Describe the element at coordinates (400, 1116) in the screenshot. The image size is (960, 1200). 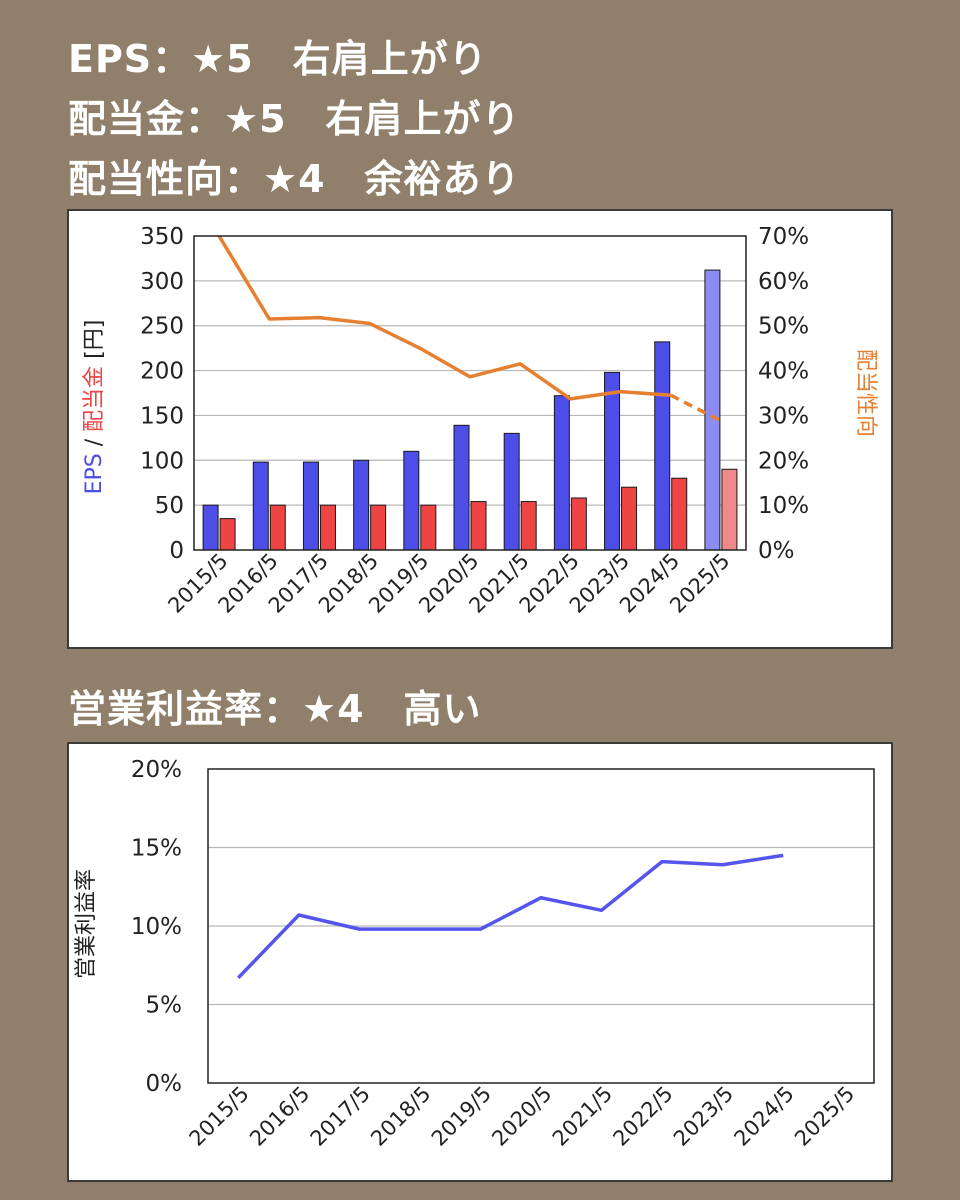
I see `x-tick-label: 2018/5` at that location.